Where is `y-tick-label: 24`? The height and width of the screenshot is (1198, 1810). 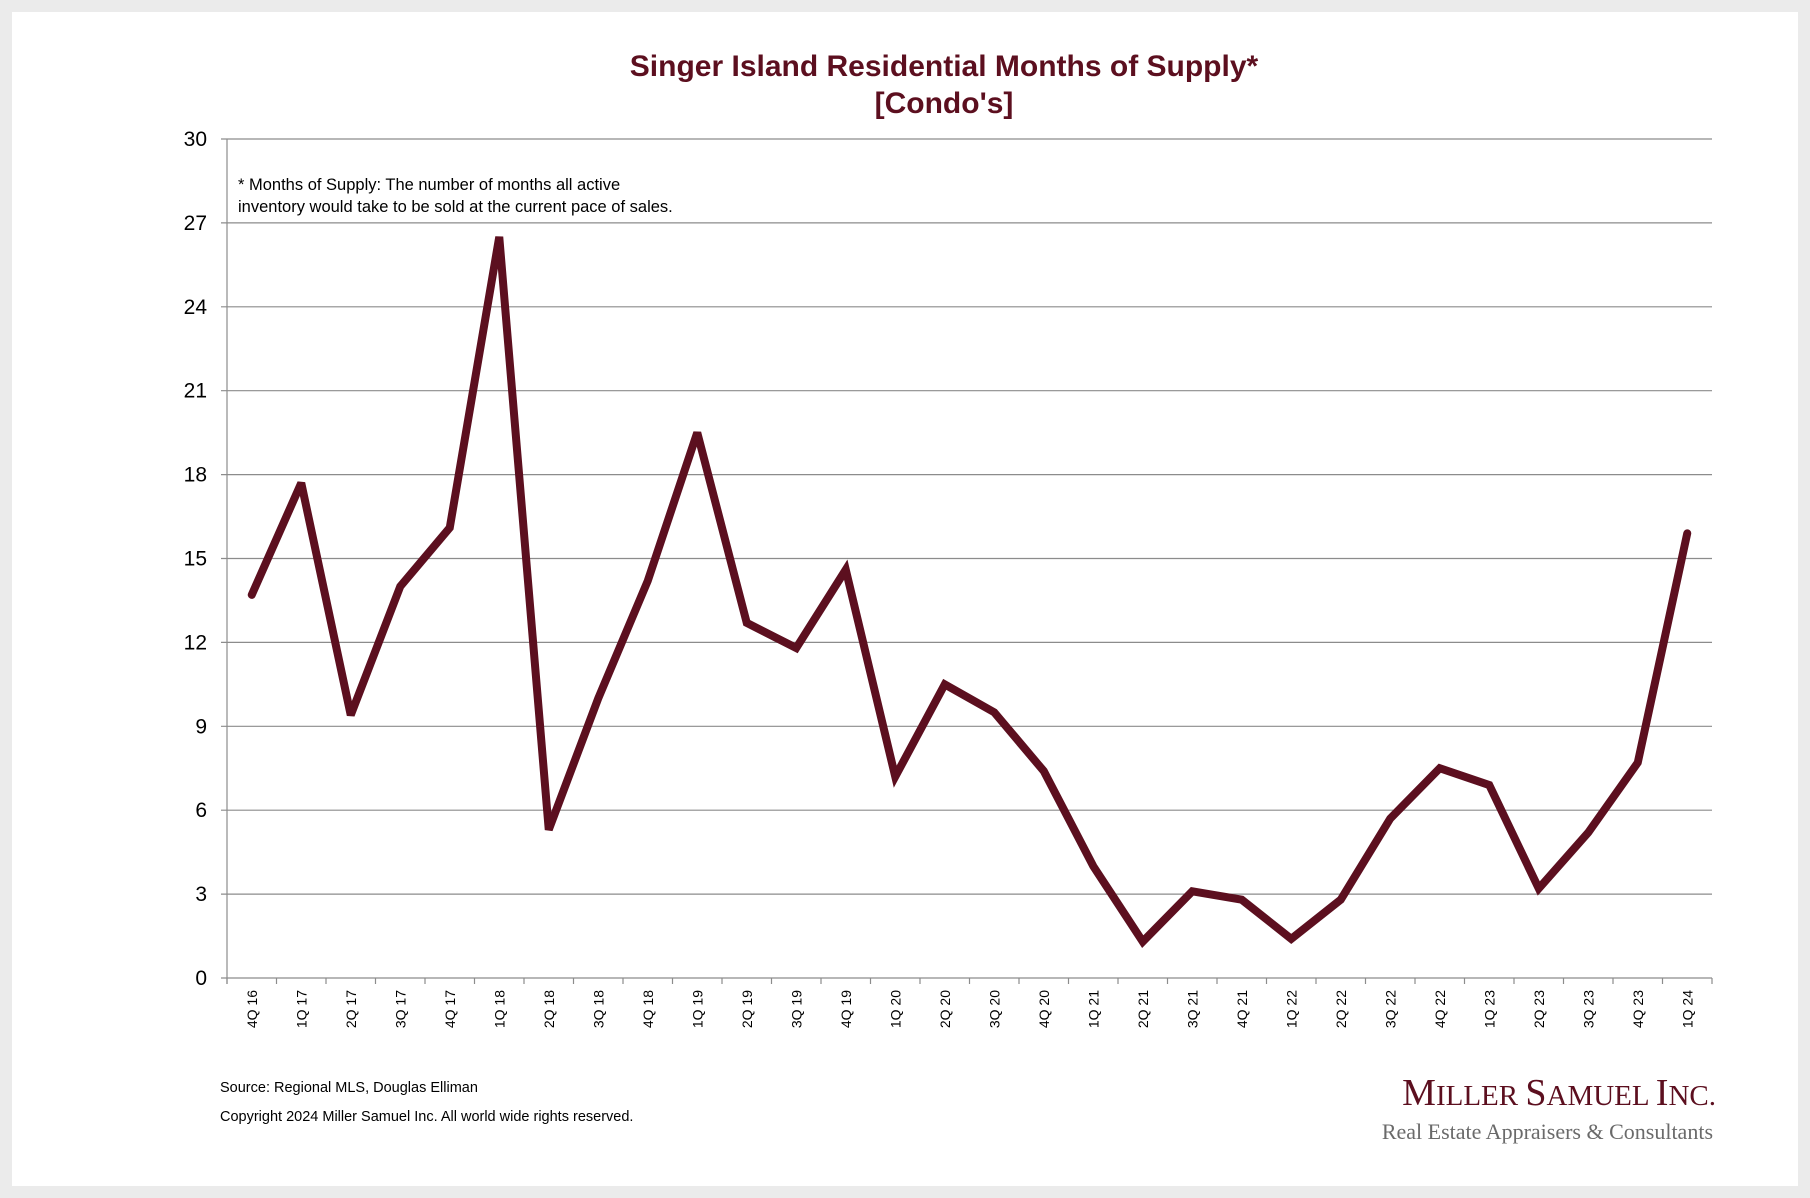 y-tick-label: 24 is located at coordinates (196, 307).